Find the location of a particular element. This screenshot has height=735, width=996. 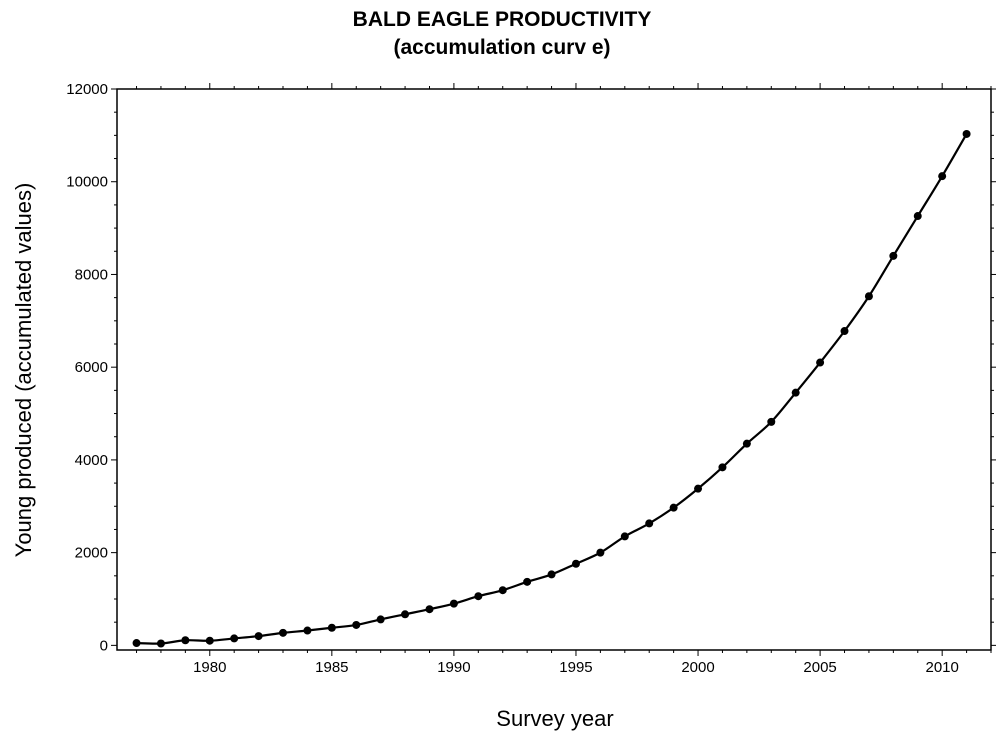

y-tick-label: 12000 is located at coordinates (87, 89).